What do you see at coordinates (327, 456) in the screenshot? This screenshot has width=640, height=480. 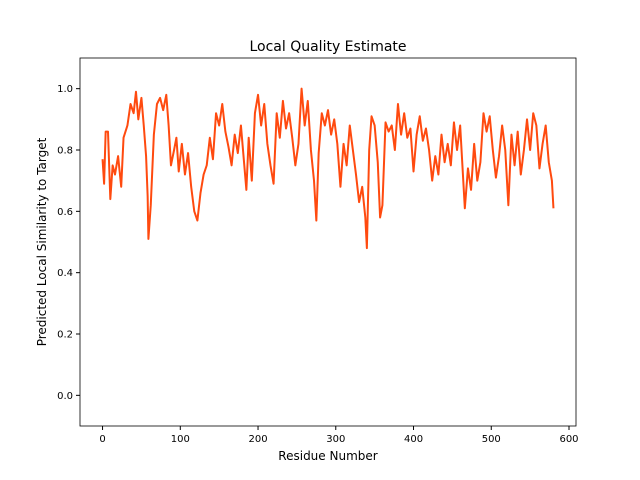 I see `x-axis-label: Residue Number` at bounding box center [327, 456].